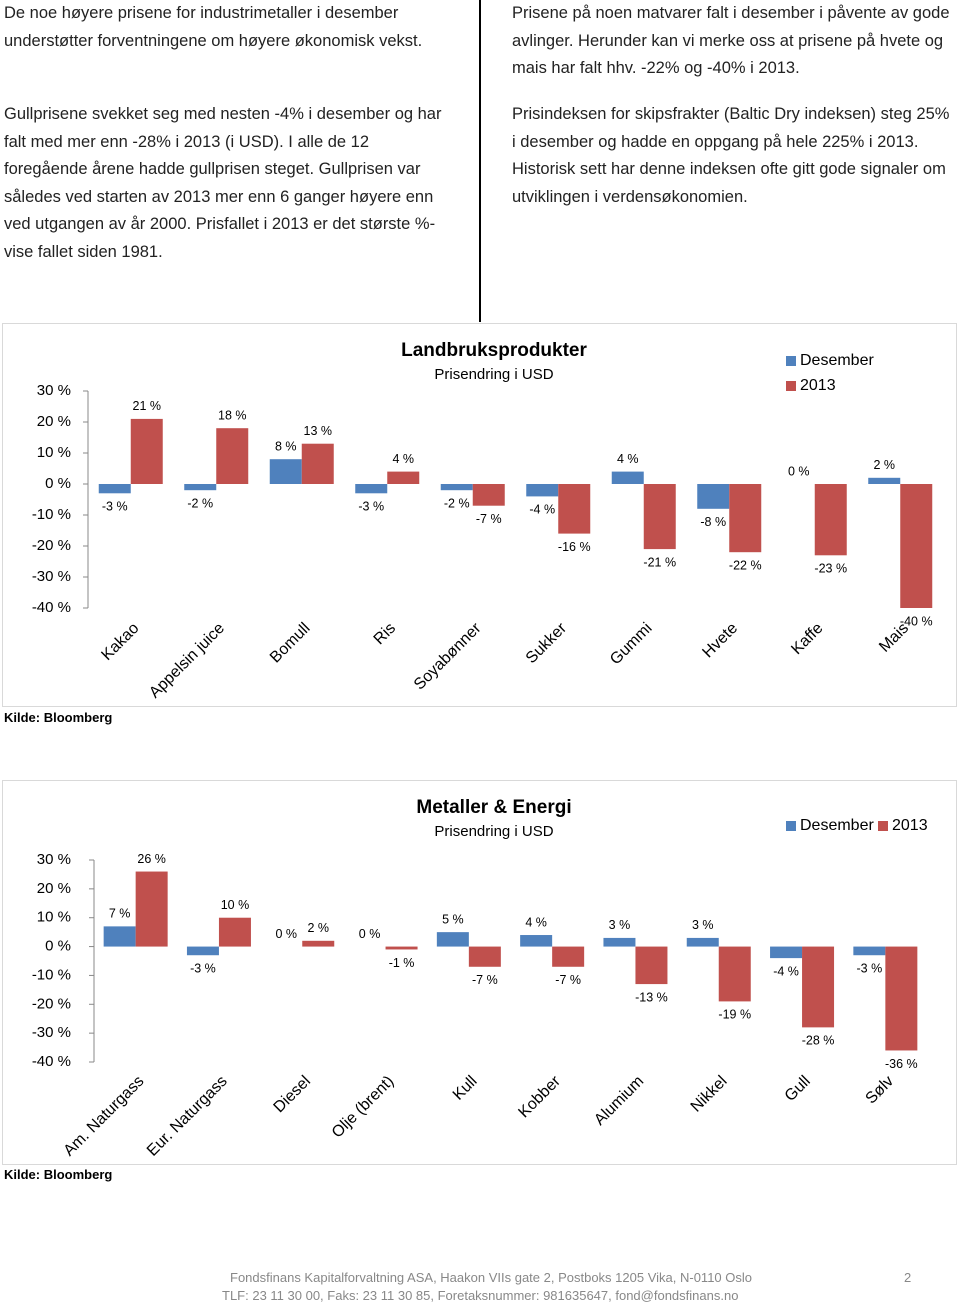  I want to click on value-label: -28 %, so click(818, 1041).